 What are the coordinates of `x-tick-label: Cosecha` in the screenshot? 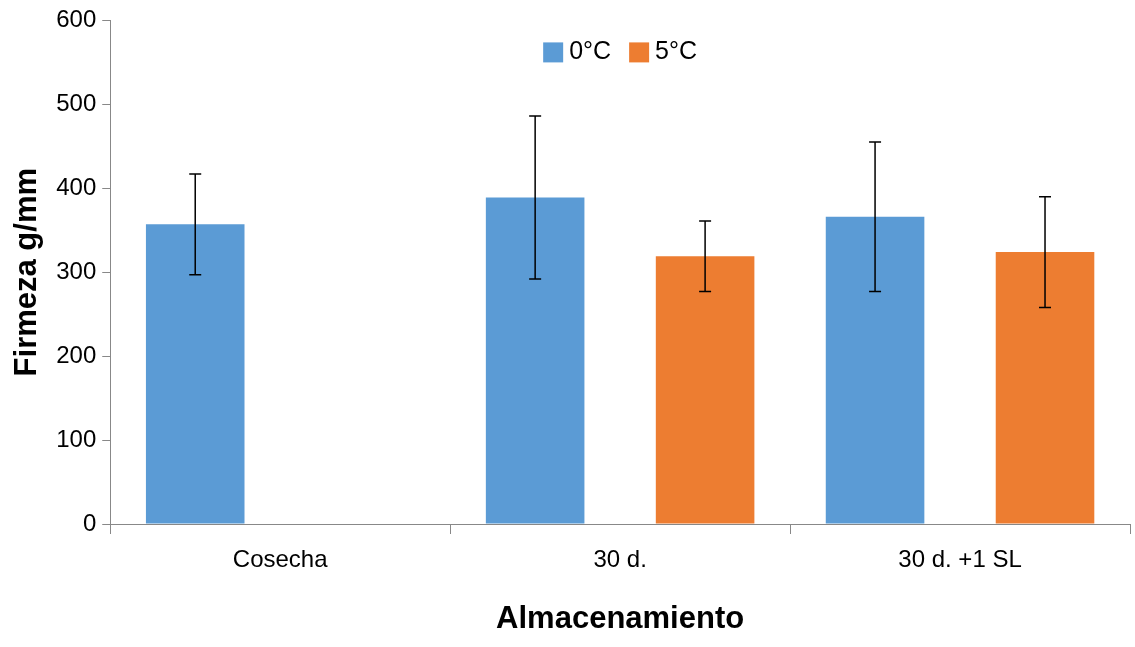 It's located at (280, 559).